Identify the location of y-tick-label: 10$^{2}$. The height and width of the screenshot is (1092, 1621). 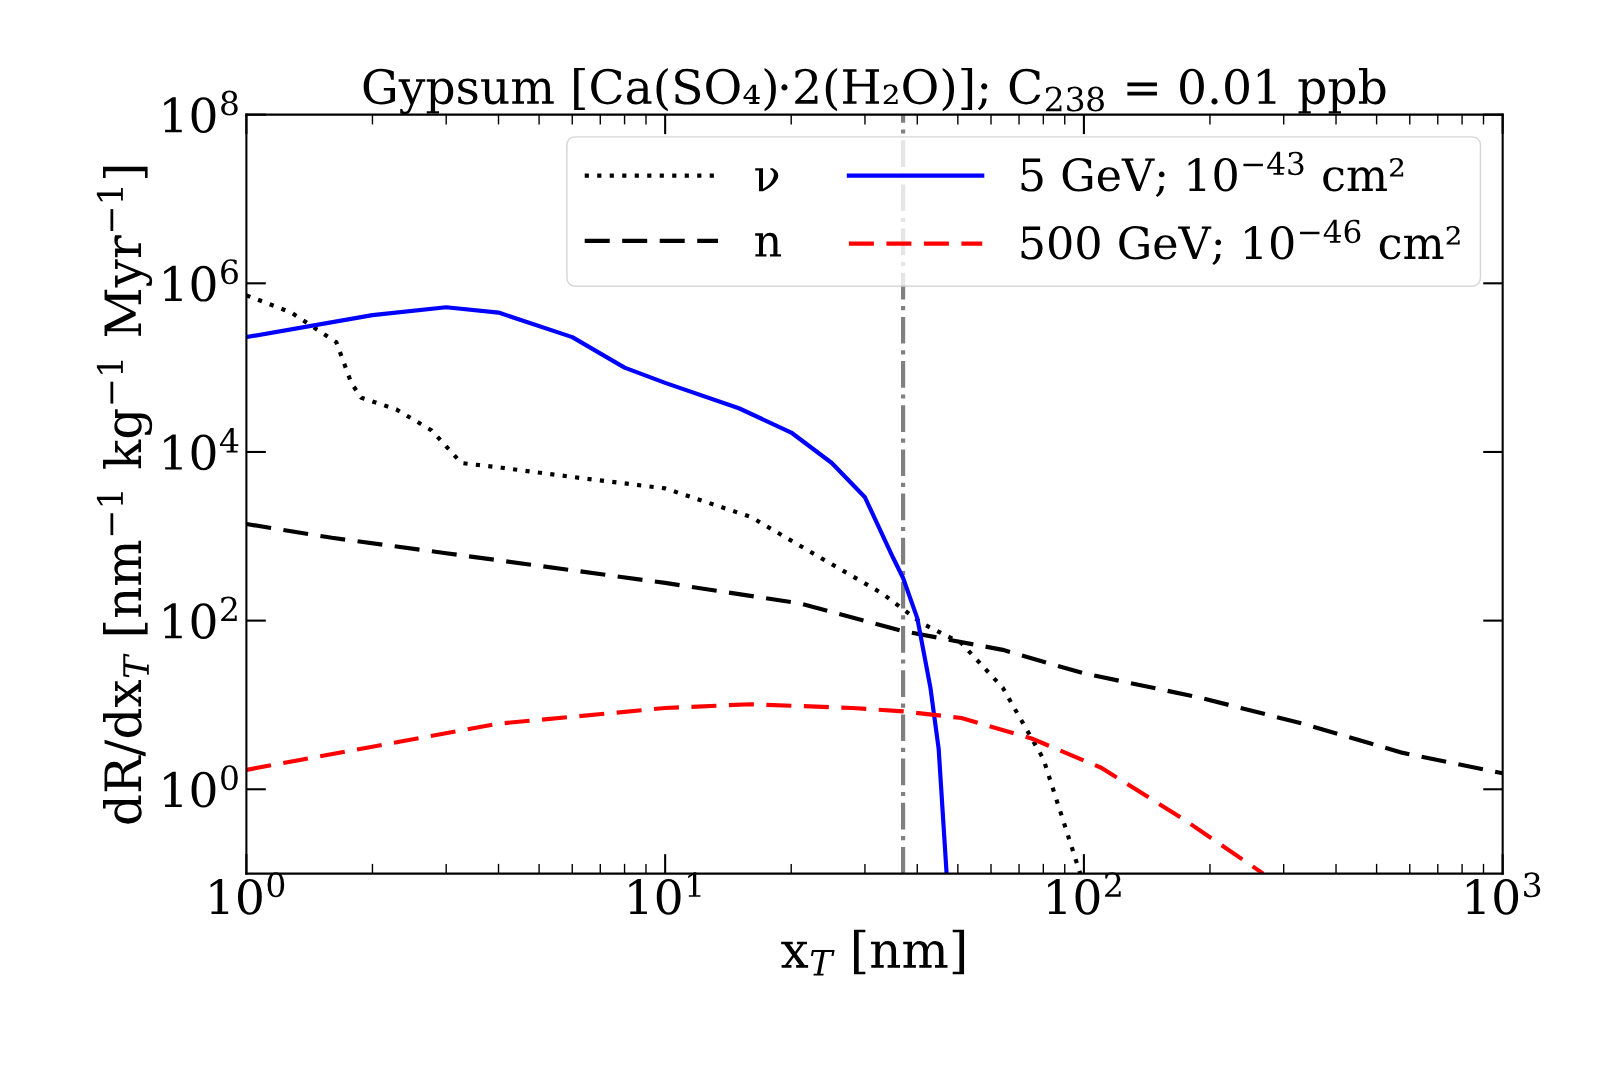
(200, 617).